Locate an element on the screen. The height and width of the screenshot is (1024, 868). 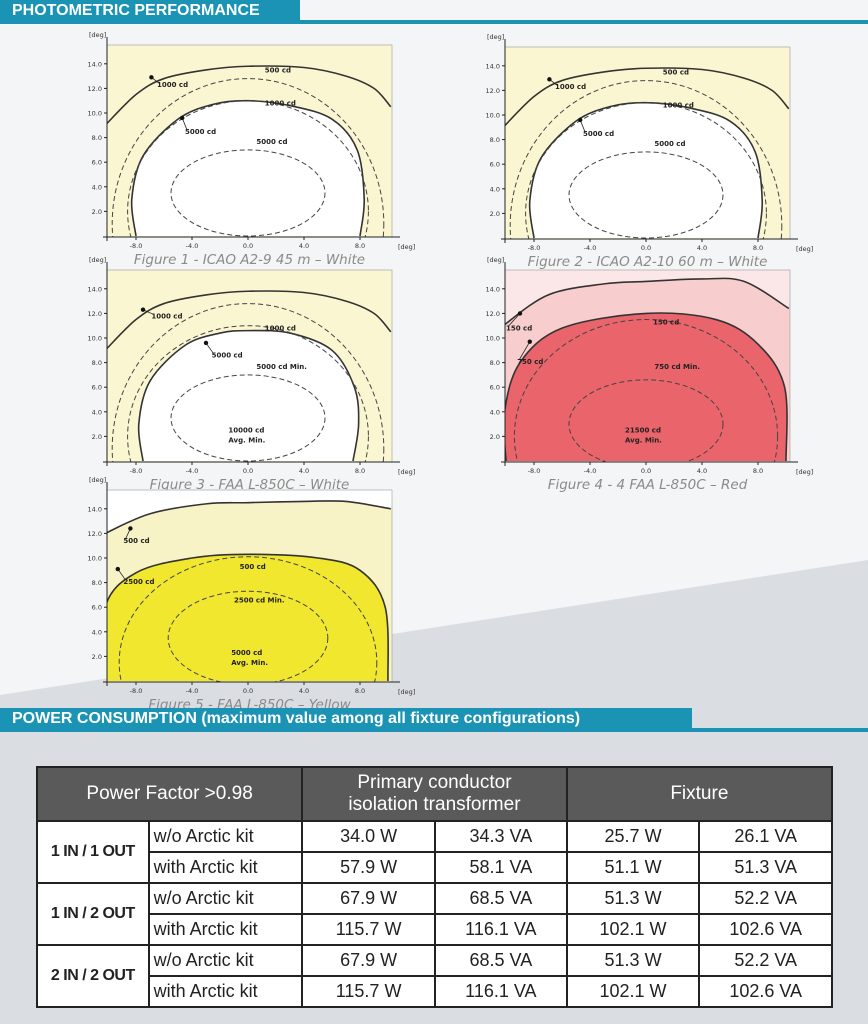
table-cell: 52.2 VA is located at coordinates (765, 898).